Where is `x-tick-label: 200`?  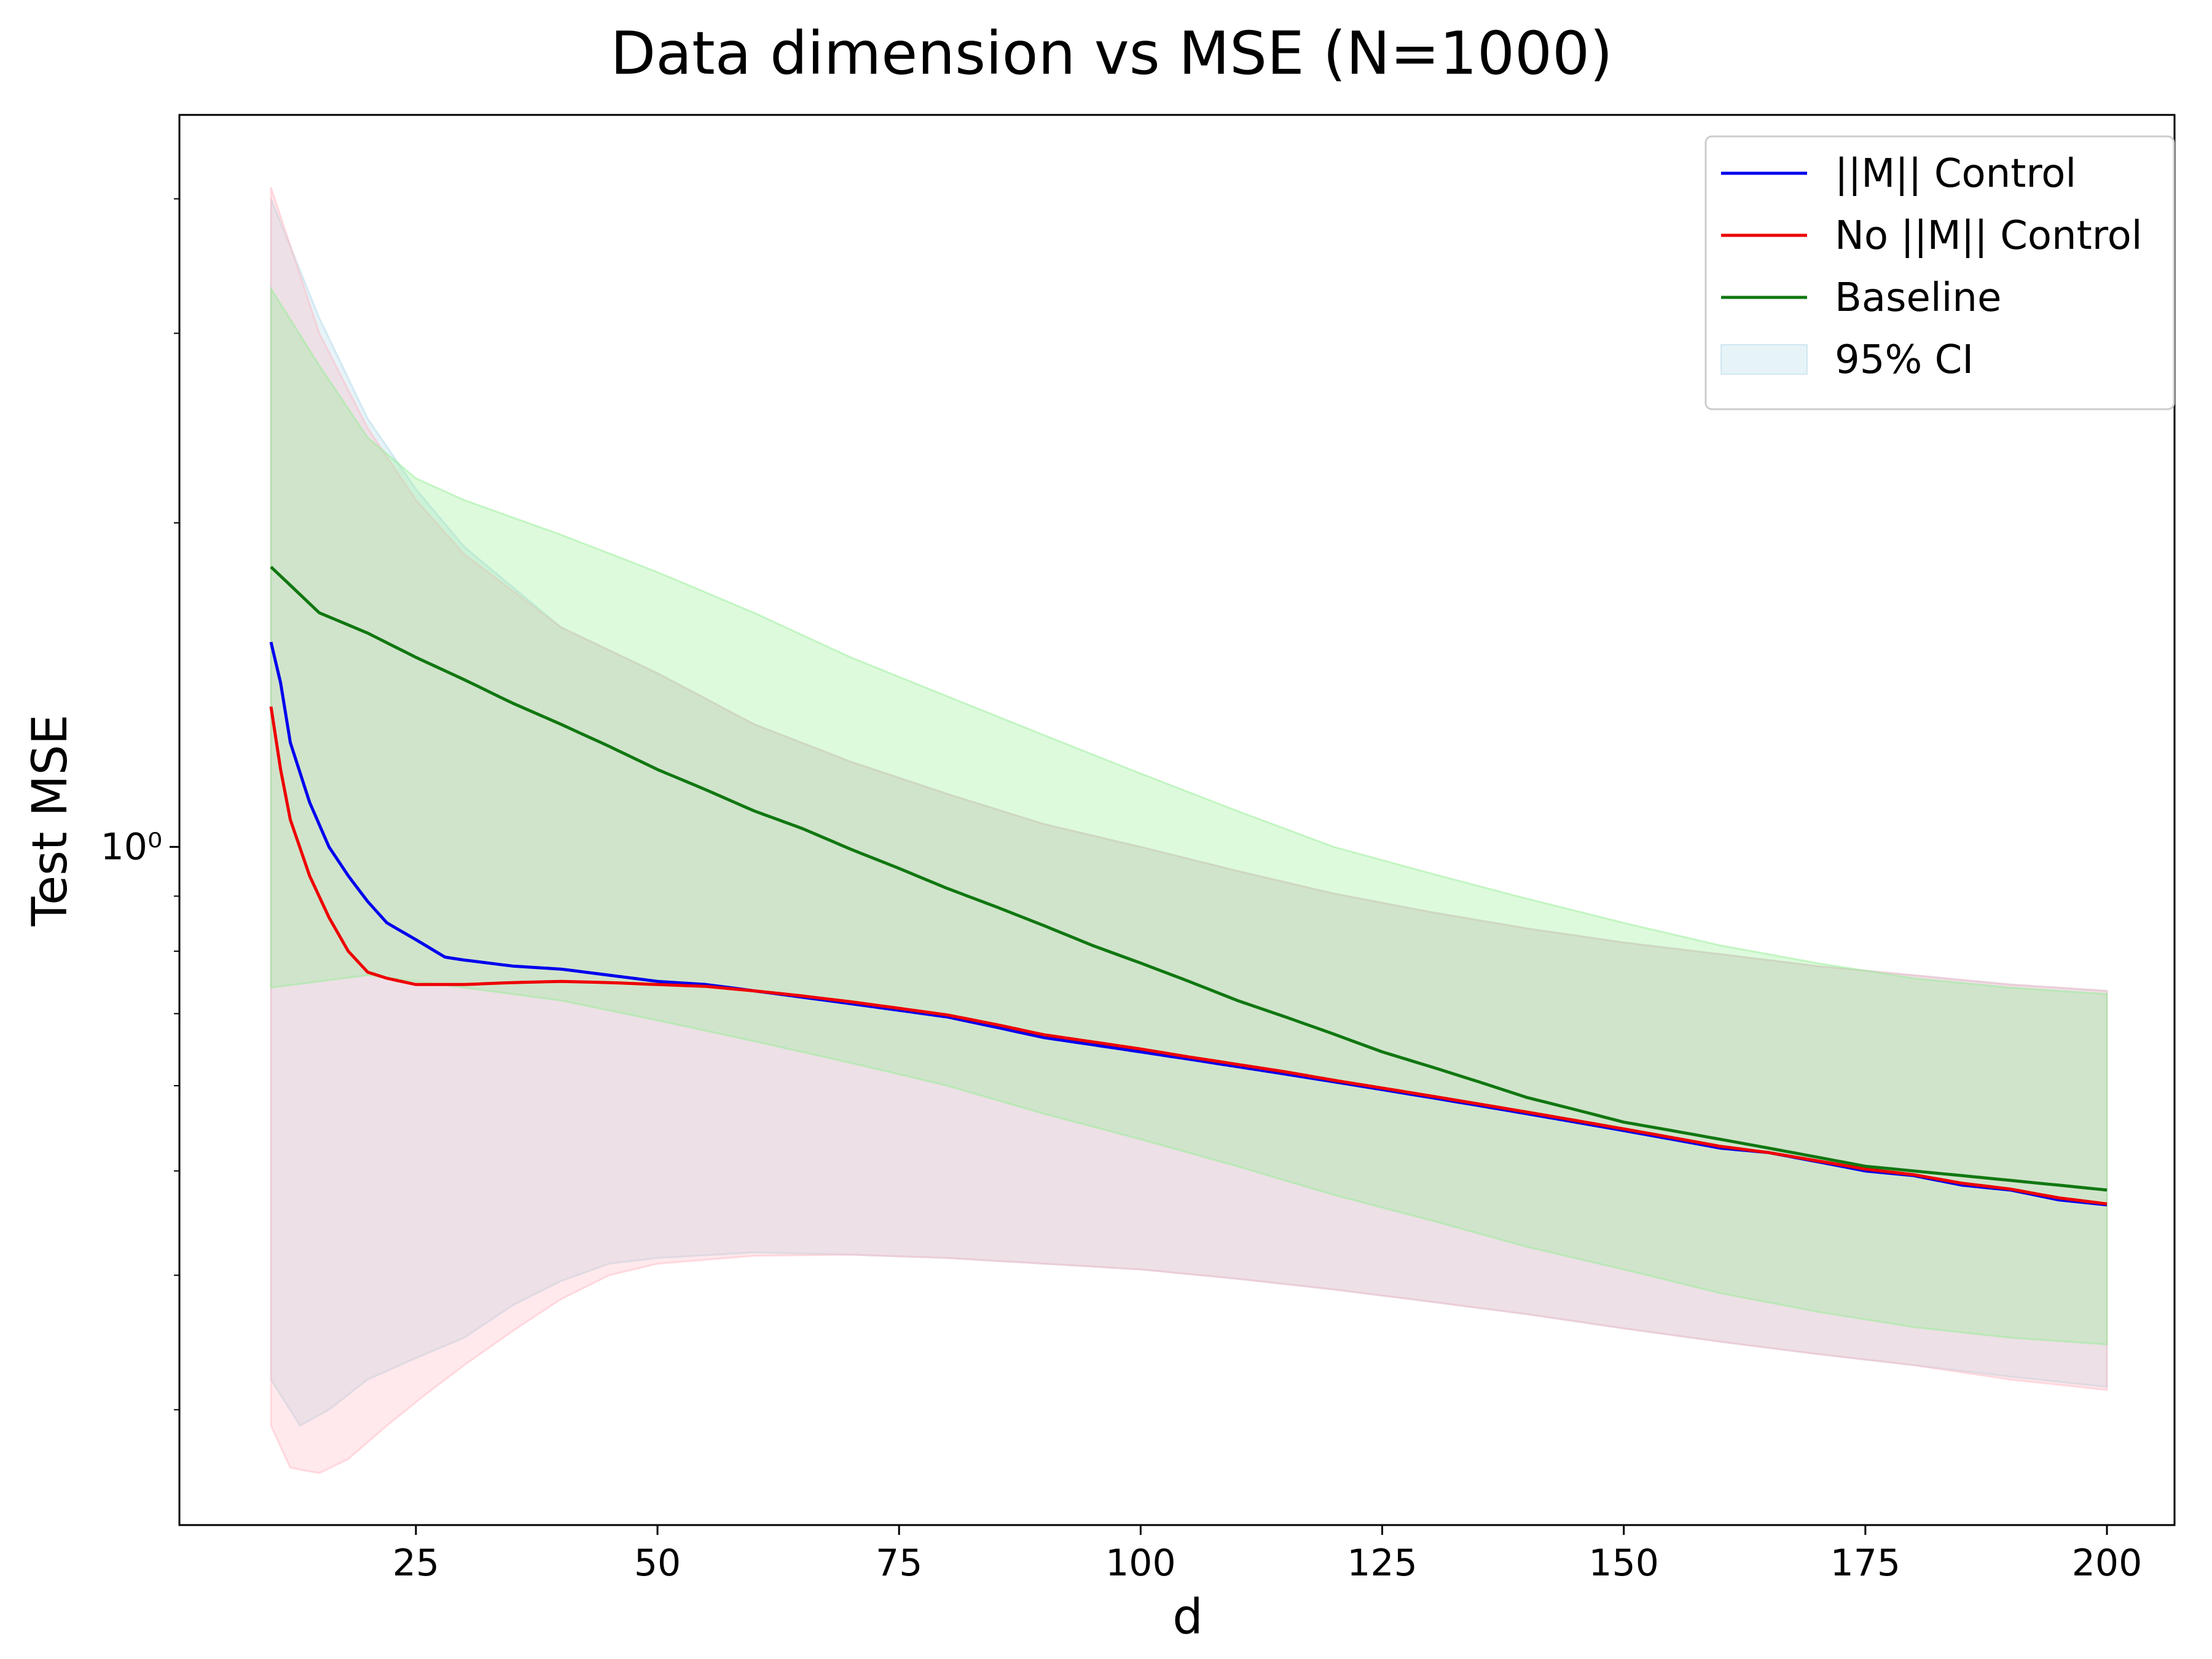 x-tick-label: 200 is located at coordinates (2107, 1563).